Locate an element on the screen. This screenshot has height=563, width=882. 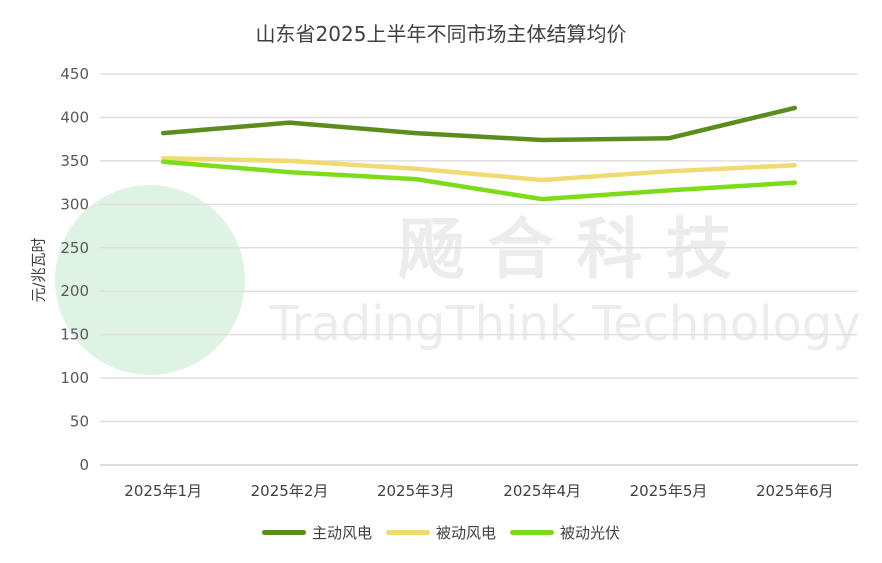
watermark-cn: 飏 合 科 技 is located at coordinates (565, 249).